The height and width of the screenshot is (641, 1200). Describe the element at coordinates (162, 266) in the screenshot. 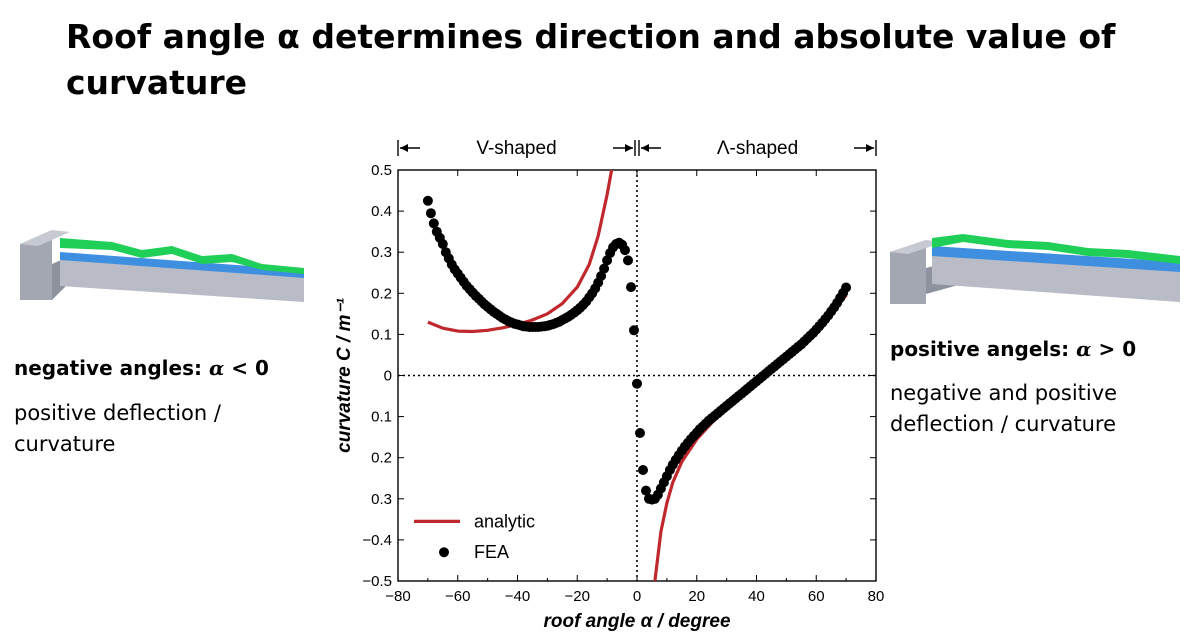

I see `v-shaped-beam-illustration` at that location.